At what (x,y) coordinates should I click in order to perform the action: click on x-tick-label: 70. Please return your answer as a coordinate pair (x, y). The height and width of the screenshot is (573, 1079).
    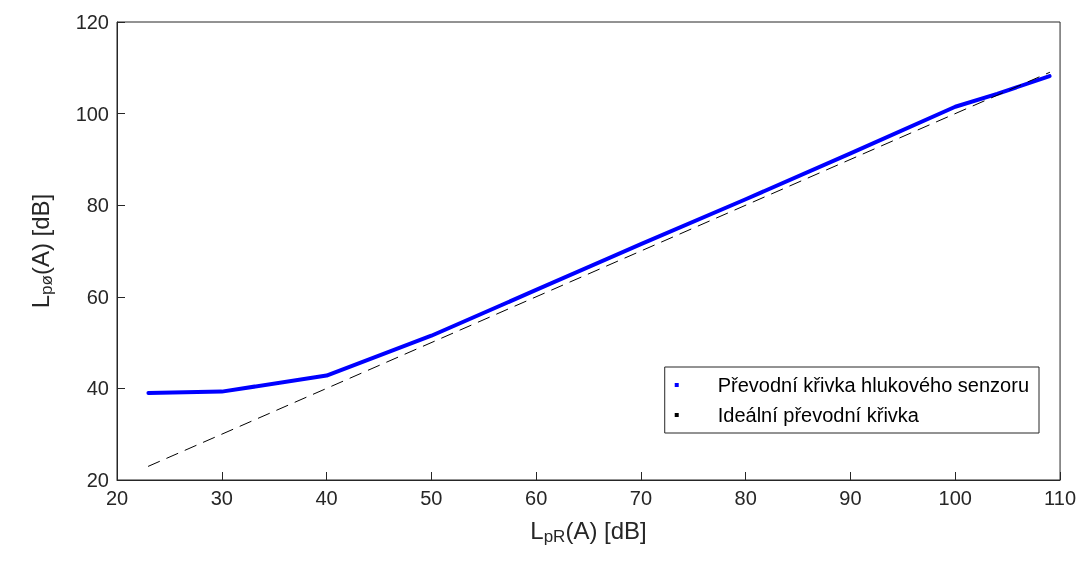
    Looking at the image, I should click on (641, 498).